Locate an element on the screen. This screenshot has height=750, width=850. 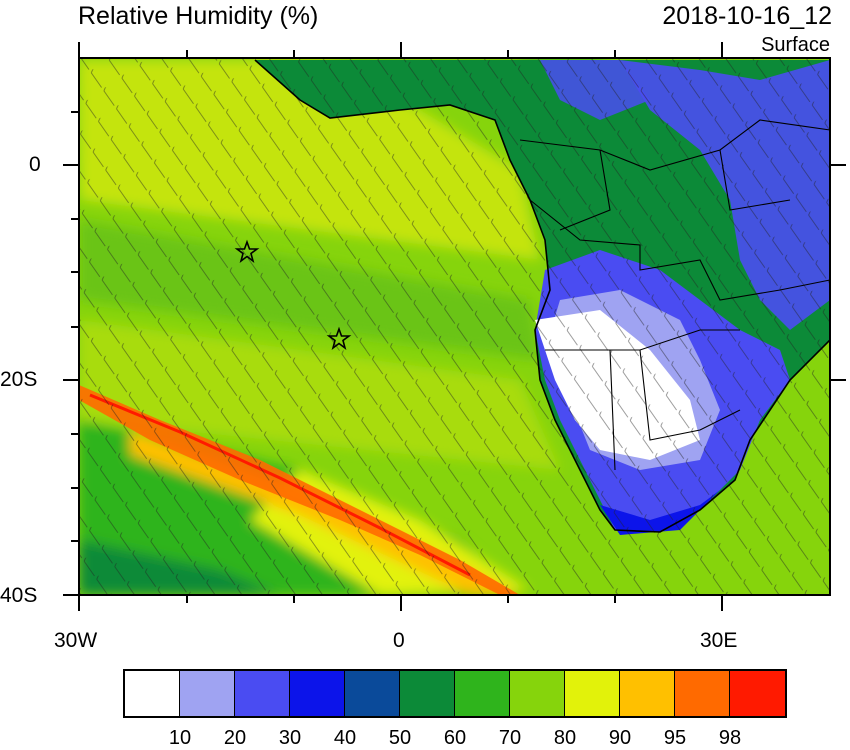
colorbar is located at coordinates (455, 693).